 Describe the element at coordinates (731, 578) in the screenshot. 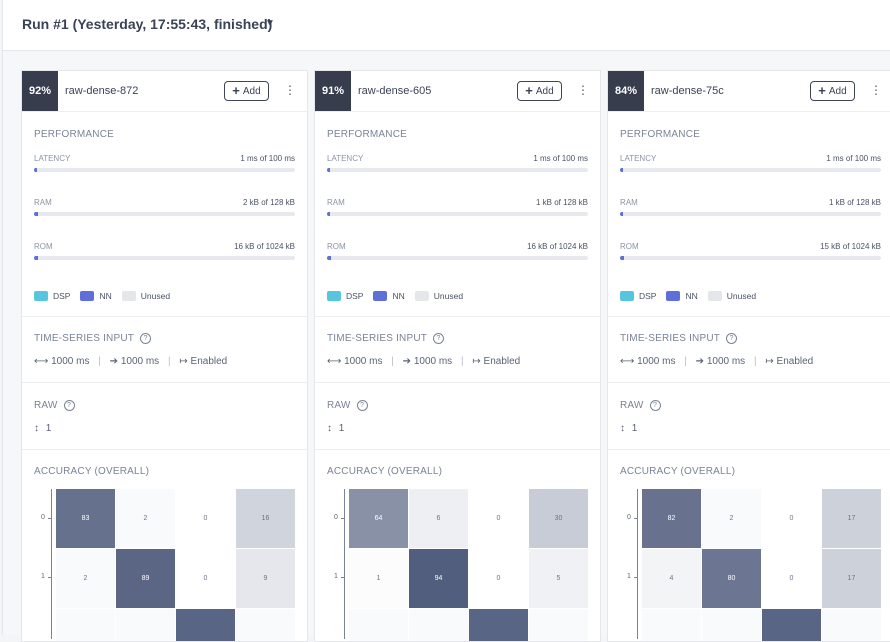

I see `matrix-cell: 80` at that location.